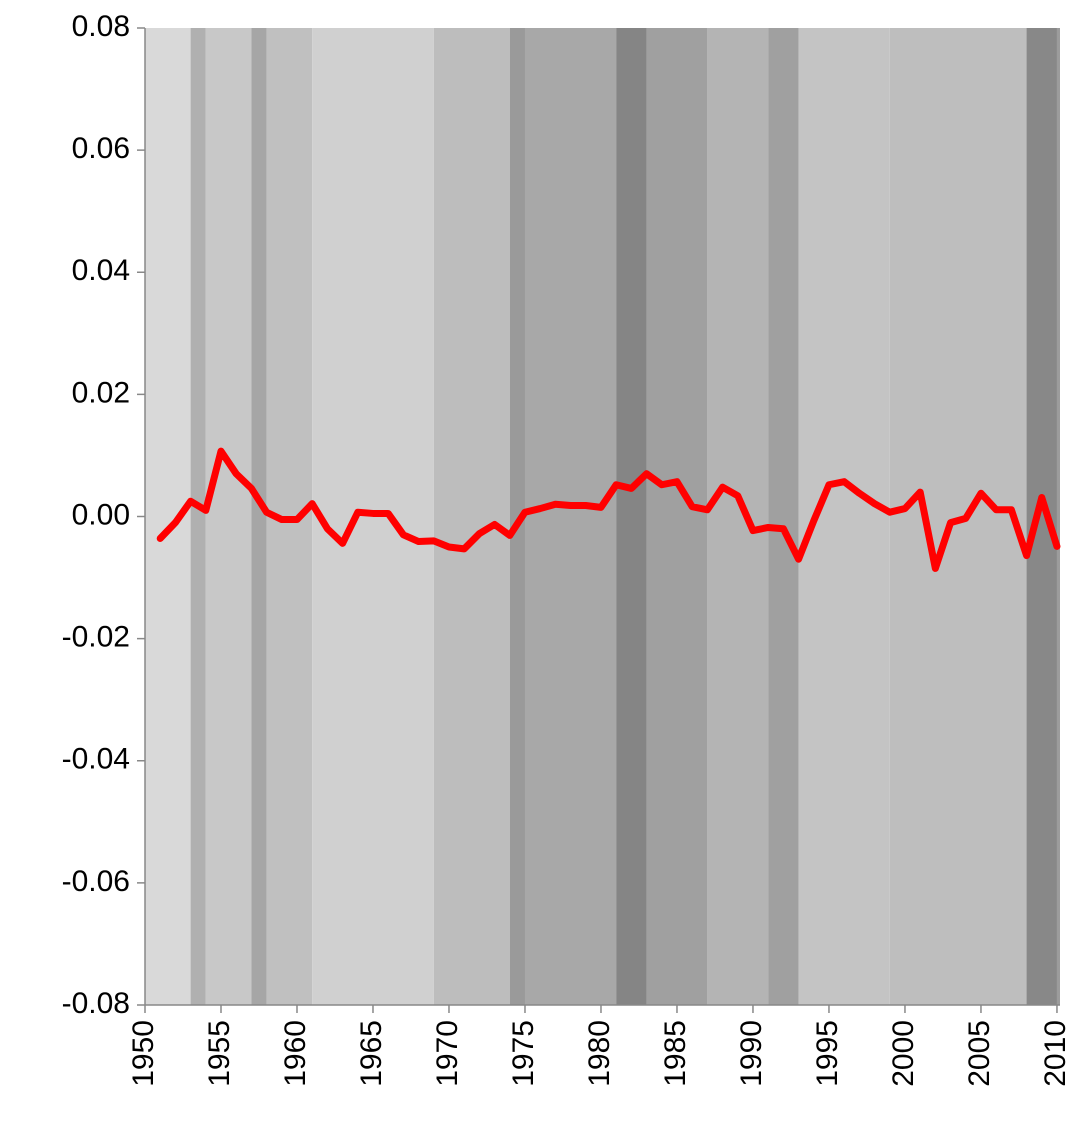  Describe the element at coordinates (96, 637) in the screenshot. I see `y-tick-label: -0.02` at that location.